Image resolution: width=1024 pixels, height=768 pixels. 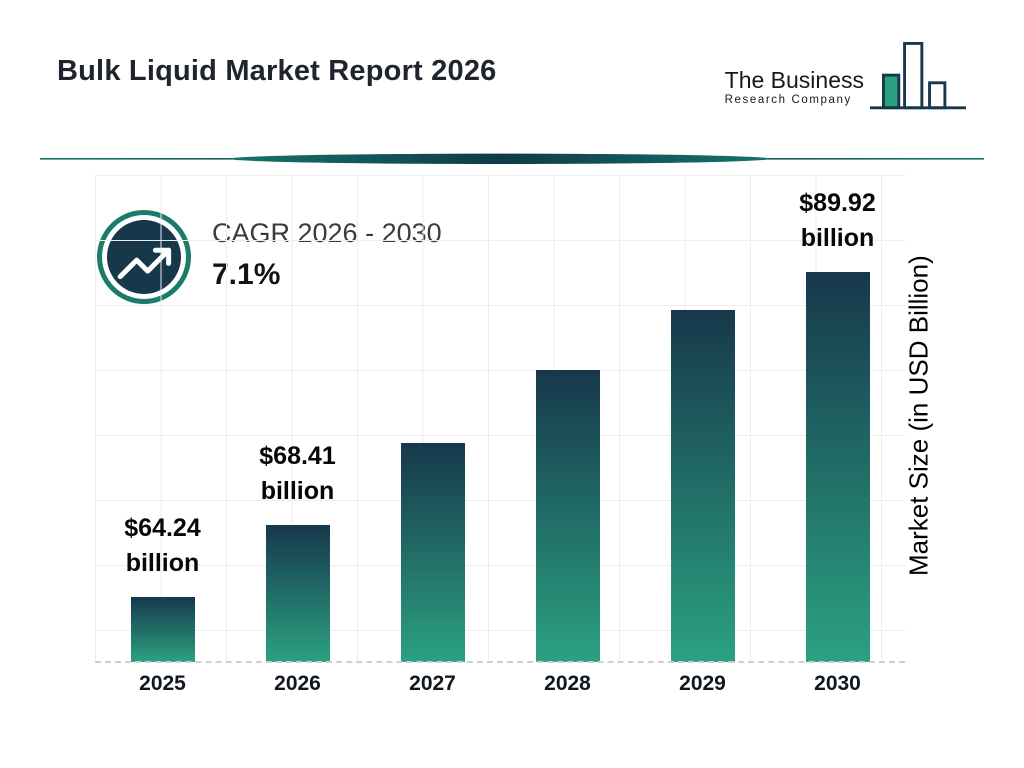 What do you see at coordinates (837, 683) in the screenshot?
I see `x-axis-label-2030: 2030` at bounding box center [837, 683].